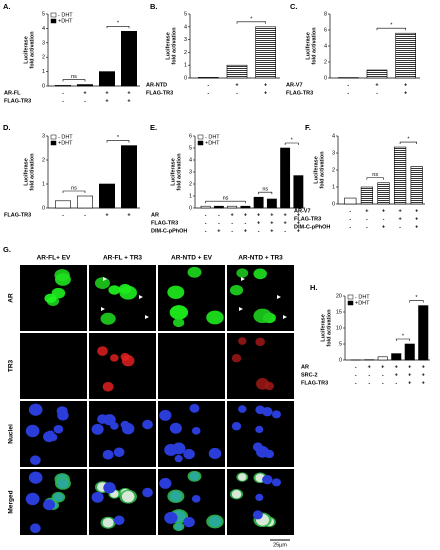  I want to click on y-tick-label: 3, so click(185, 40).